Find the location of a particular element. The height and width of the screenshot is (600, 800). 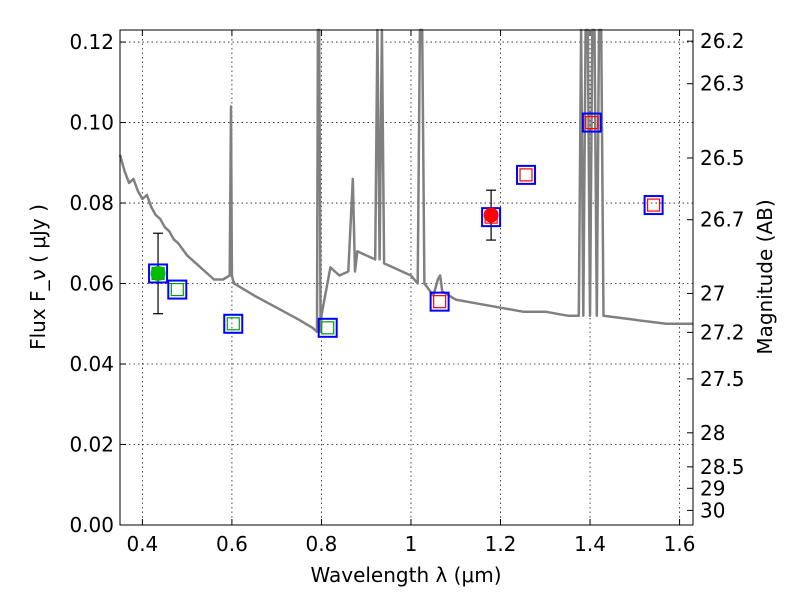

mag-tick-label: 27 is located at coordinates (712, 293).